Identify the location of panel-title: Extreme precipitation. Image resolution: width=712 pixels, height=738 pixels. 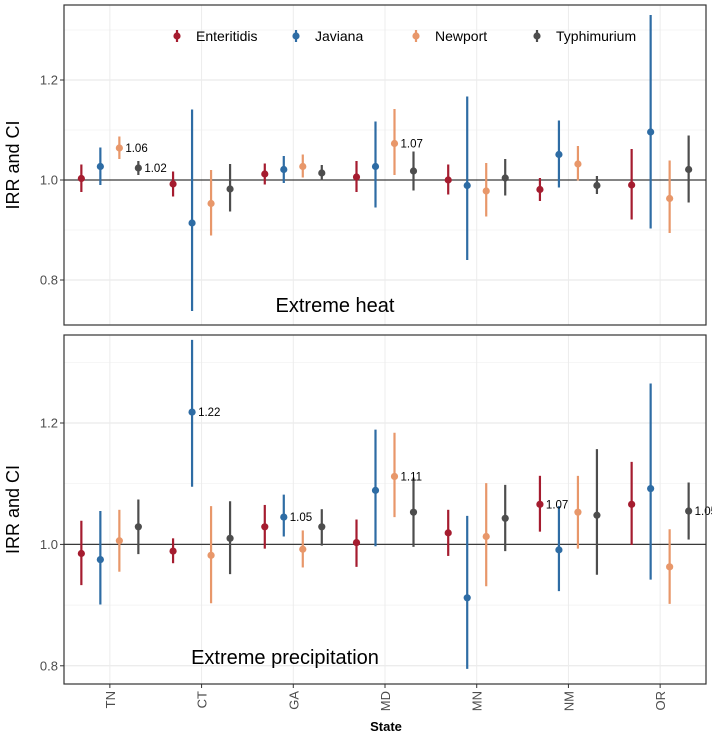
(285, 658).